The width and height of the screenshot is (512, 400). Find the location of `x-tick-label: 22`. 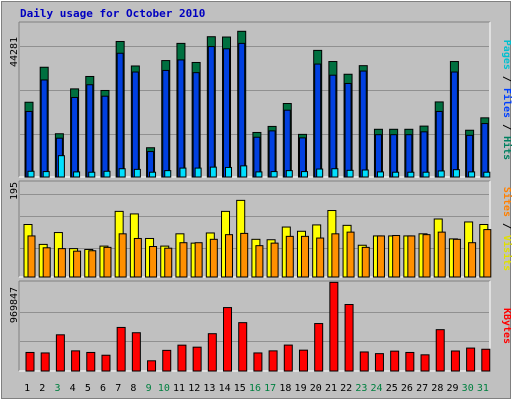

x-tick-label: 22 is located at coordinates (346, 388).